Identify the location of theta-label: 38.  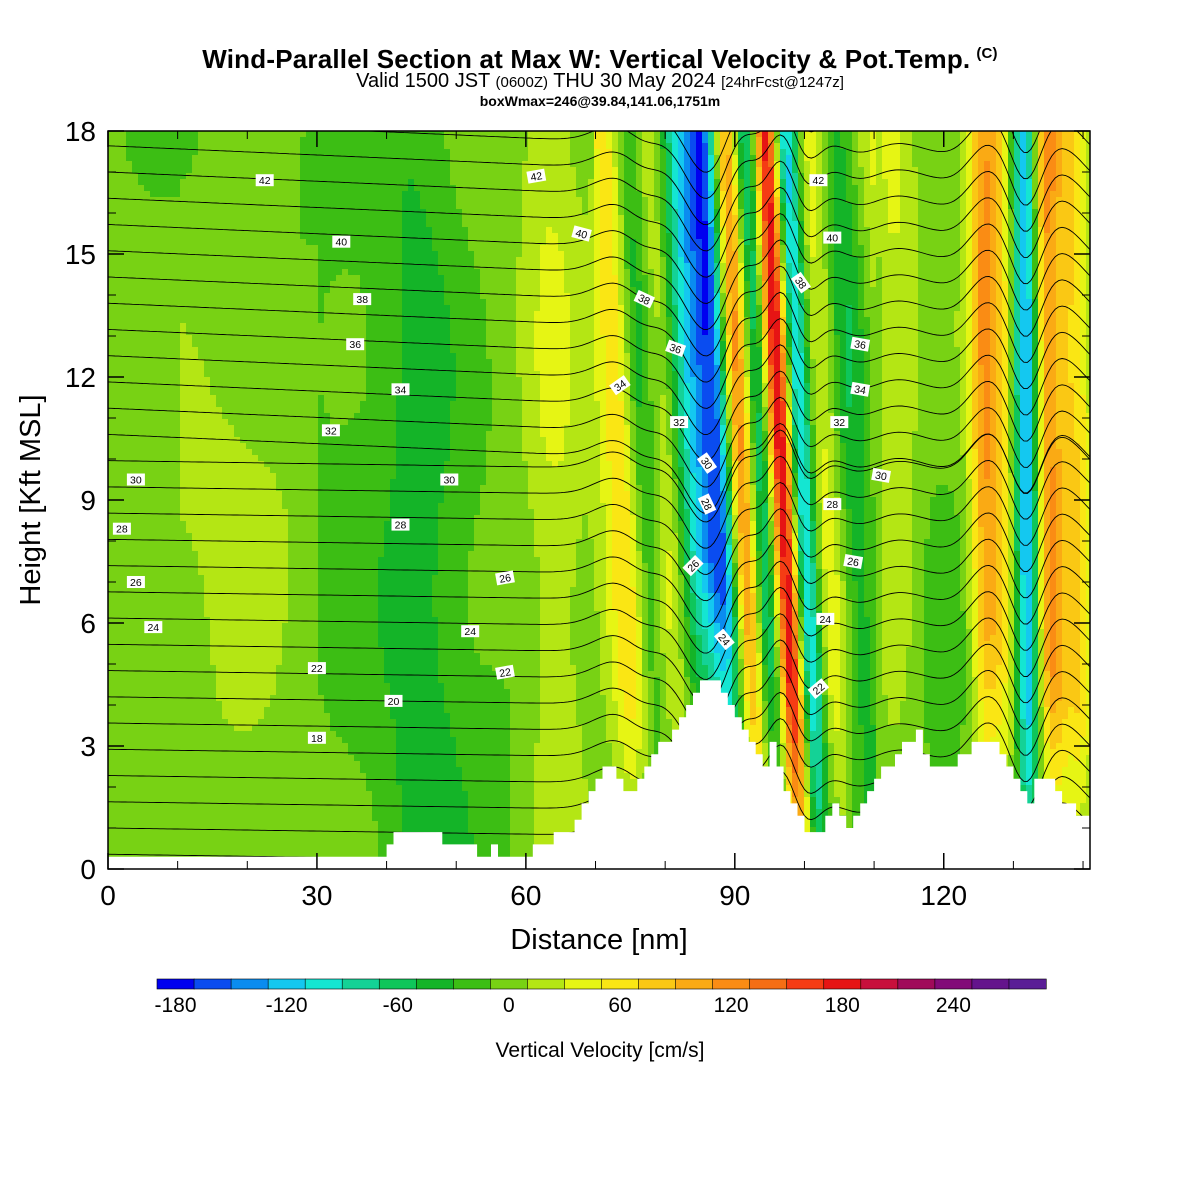
(801, 282).